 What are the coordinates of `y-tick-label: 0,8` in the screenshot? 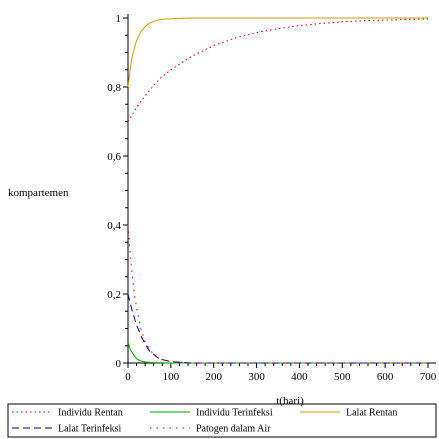 It's located at (114, 88).